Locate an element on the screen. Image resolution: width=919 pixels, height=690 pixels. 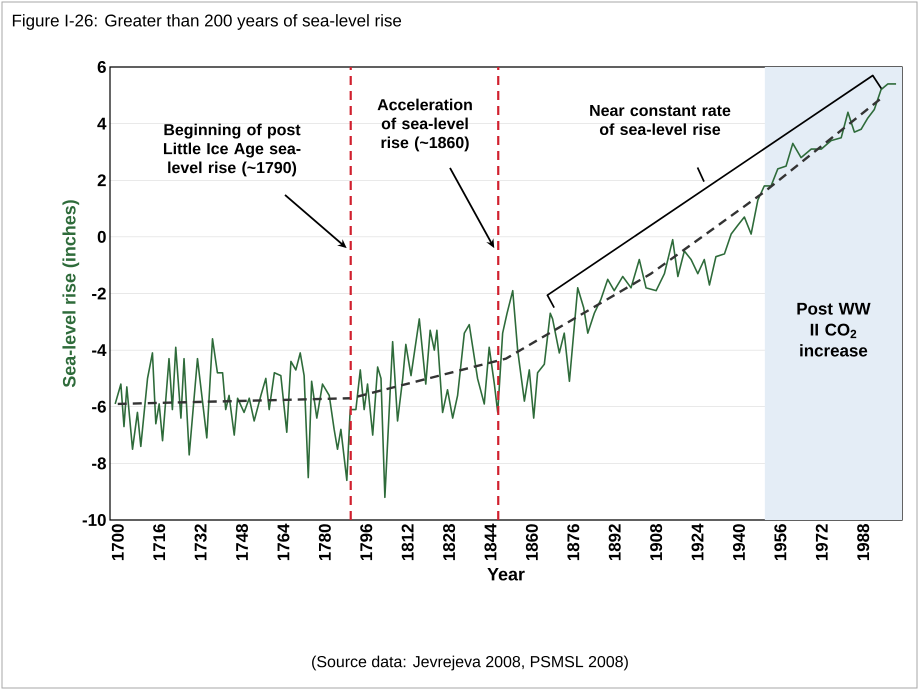
x-tick-label: 1972 is located at coordinates (822, 542).